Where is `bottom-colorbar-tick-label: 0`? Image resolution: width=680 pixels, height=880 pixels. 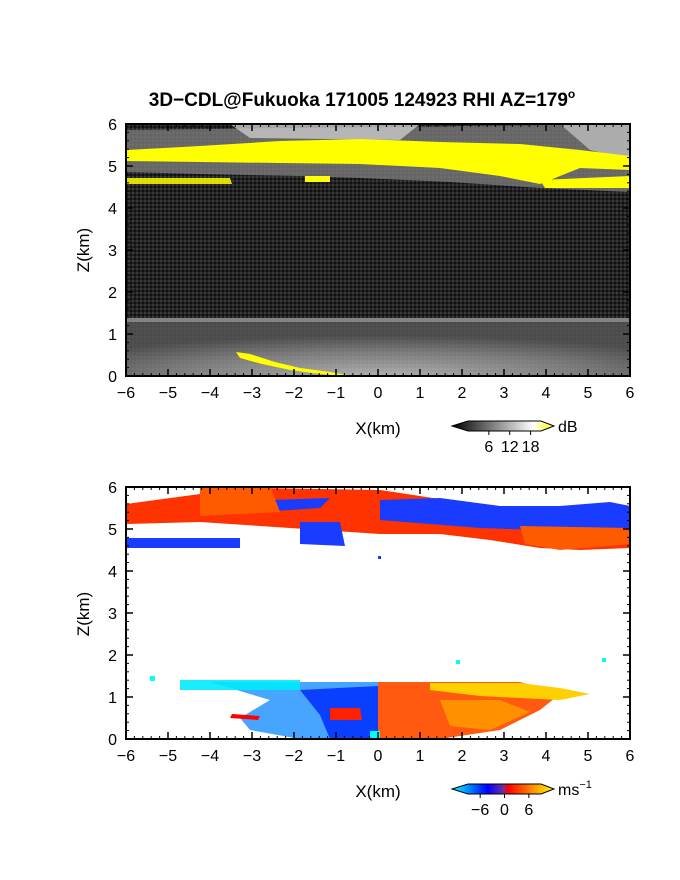 bottom-colorbar-tick-label: 0 is located at coordinates (504, 810).